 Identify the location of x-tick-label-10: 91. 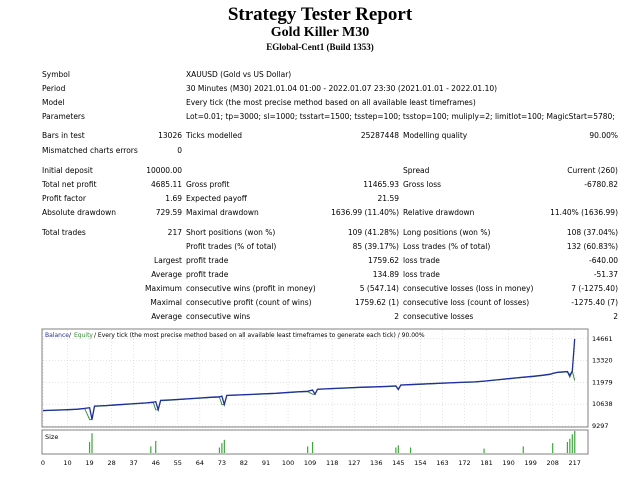
(266, 463).